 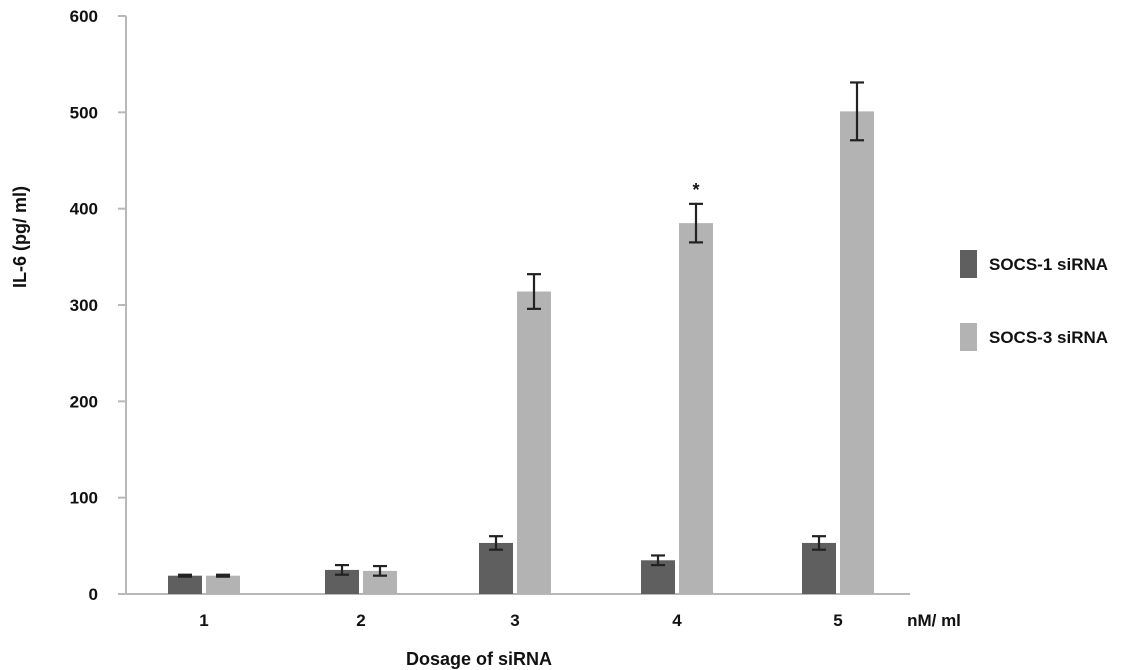 What do you see at coordinates (223, 584) in the screenshot?
I see `bar-series2-cat1` at bounding box center [223, 584].